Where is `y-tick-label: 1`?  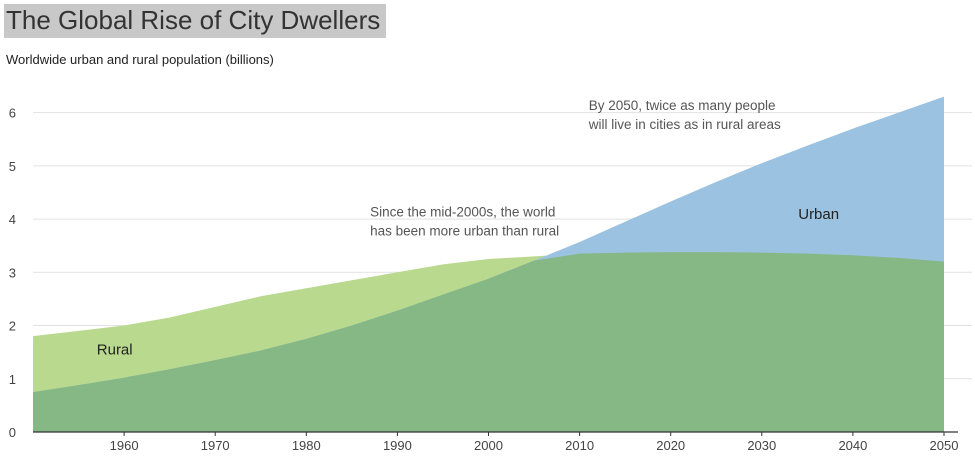 y-tick-label: 1 is located at coordinates (12, 379).